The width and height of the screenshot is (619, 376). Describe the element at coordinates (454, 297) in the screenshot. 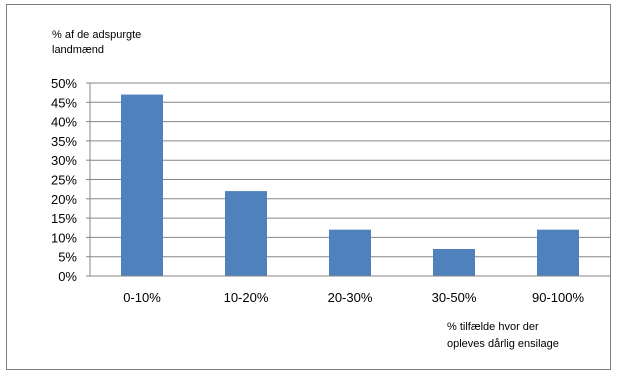

I see `x-tick-label: 30-50%` at that location.